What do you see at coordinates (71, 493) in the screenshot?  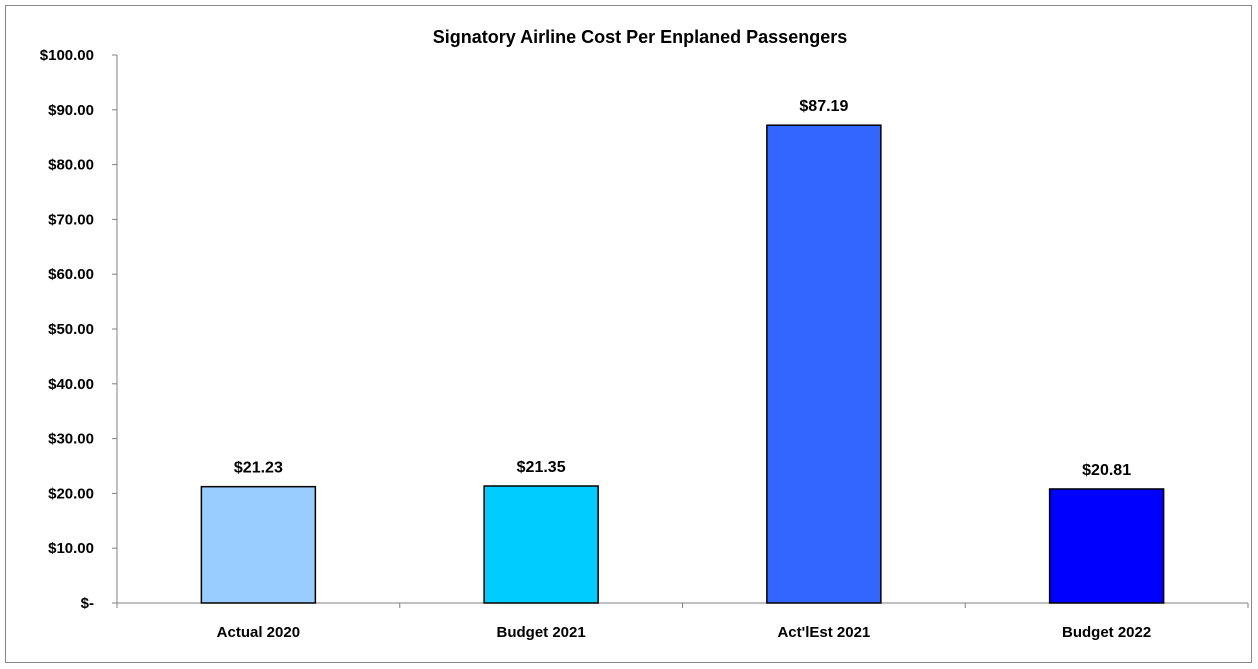 I see `y-tick-label: $20.00` at bounding box center [71, 493].